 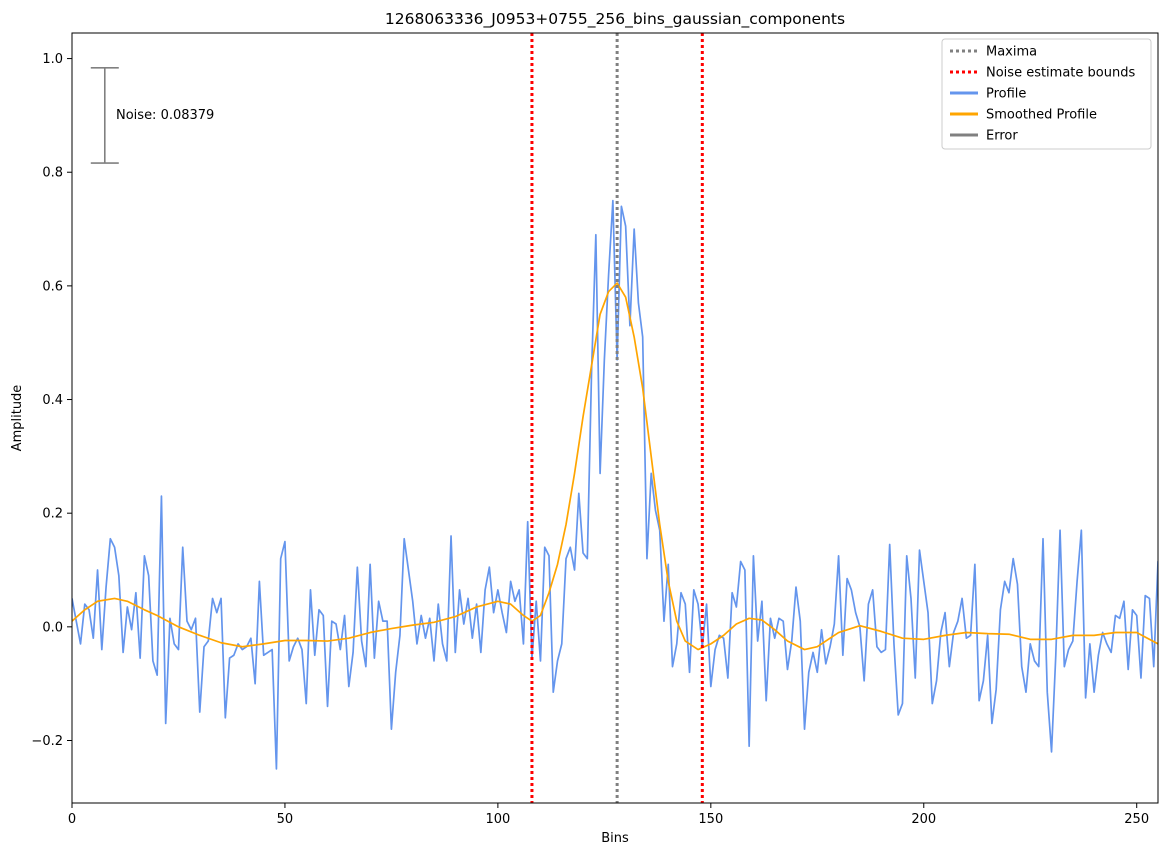 What do you see at coordinates (923, 819) in the screenshot?
I see `x-tick-label: 200` at bounding box center [923, 819].